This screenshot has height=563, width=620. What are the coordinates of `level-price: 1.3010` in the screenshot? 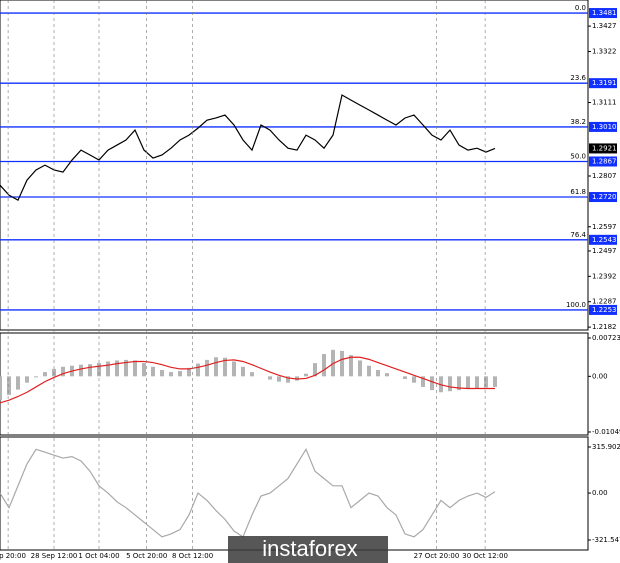 It's located at (604, 127).